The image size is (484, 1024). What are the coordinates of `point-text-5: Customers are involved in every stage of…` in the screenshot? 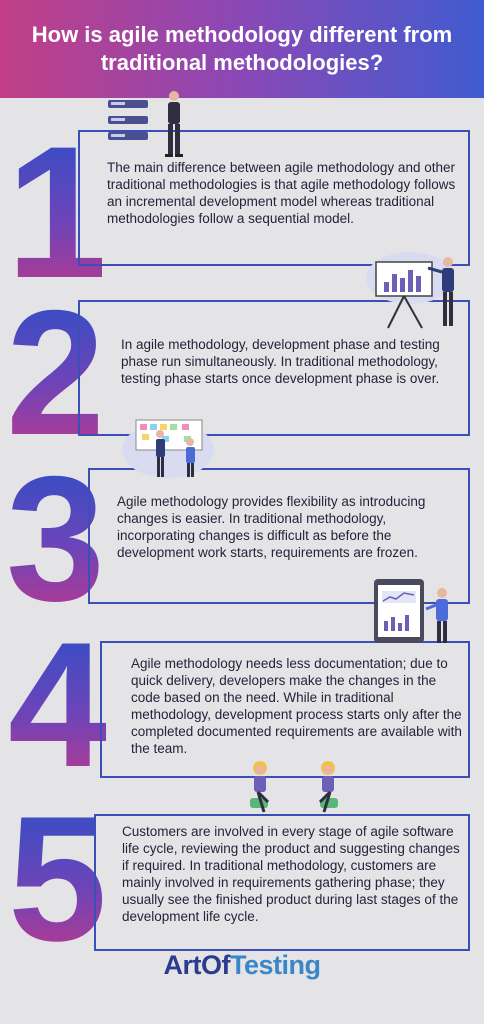 It's located at (291, 874).